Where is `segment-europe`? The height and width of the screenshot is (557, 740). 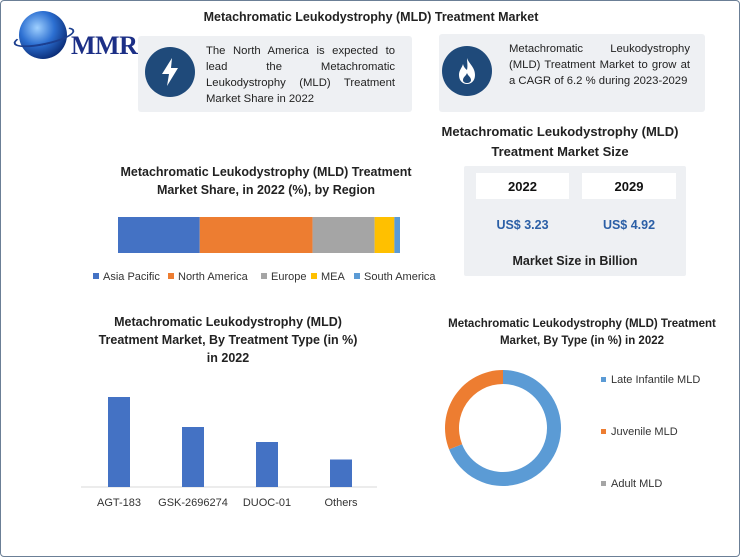 segment-europe is located at coordinates (343, 235).